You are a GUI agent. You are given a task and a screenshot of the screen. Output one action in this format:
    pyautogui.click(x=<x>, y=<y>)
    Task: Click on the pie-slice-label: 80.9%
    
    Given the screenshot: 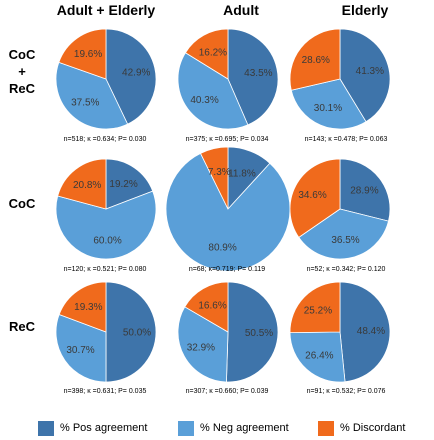 What is the action you would take?
    pyautogui.click(x=222, y=248)
    